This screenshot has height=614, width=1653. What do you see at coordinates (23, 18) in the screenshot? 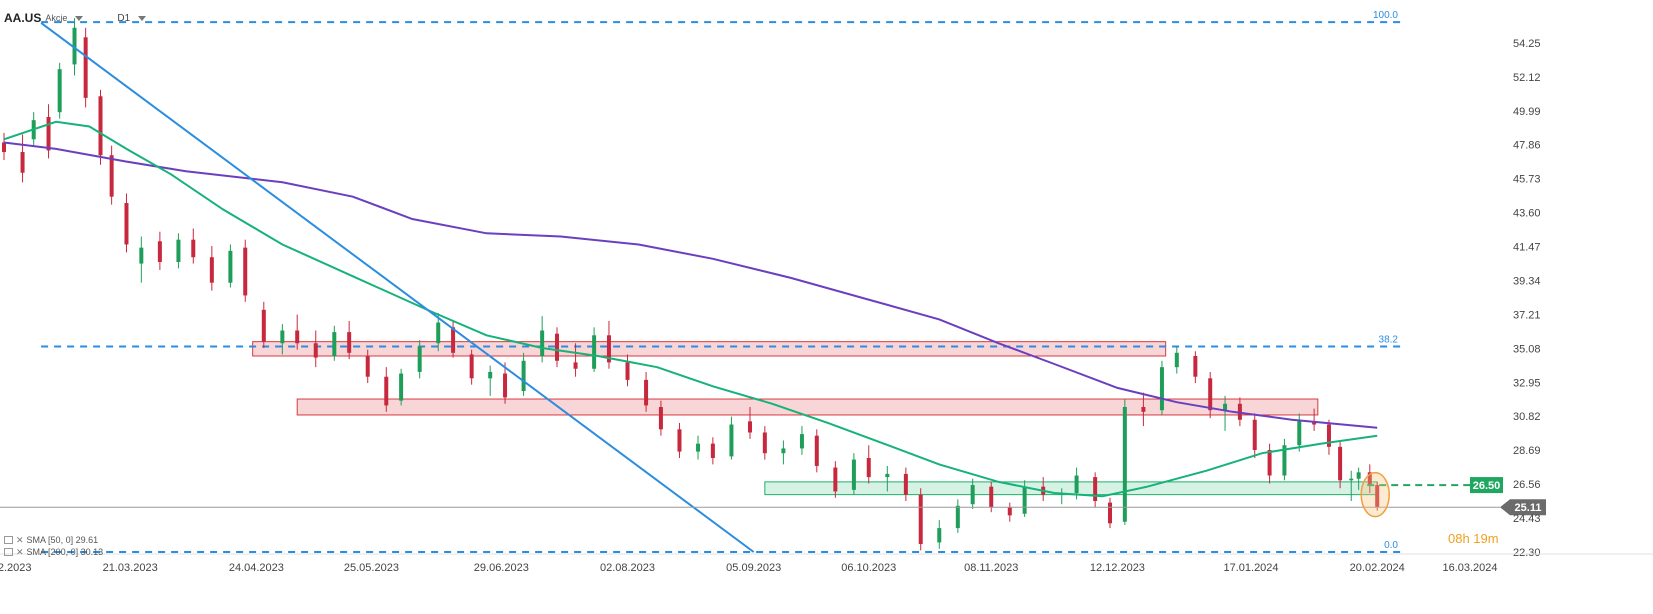
I see `symbol-name: AA.US` at bounding box center [23, 18].